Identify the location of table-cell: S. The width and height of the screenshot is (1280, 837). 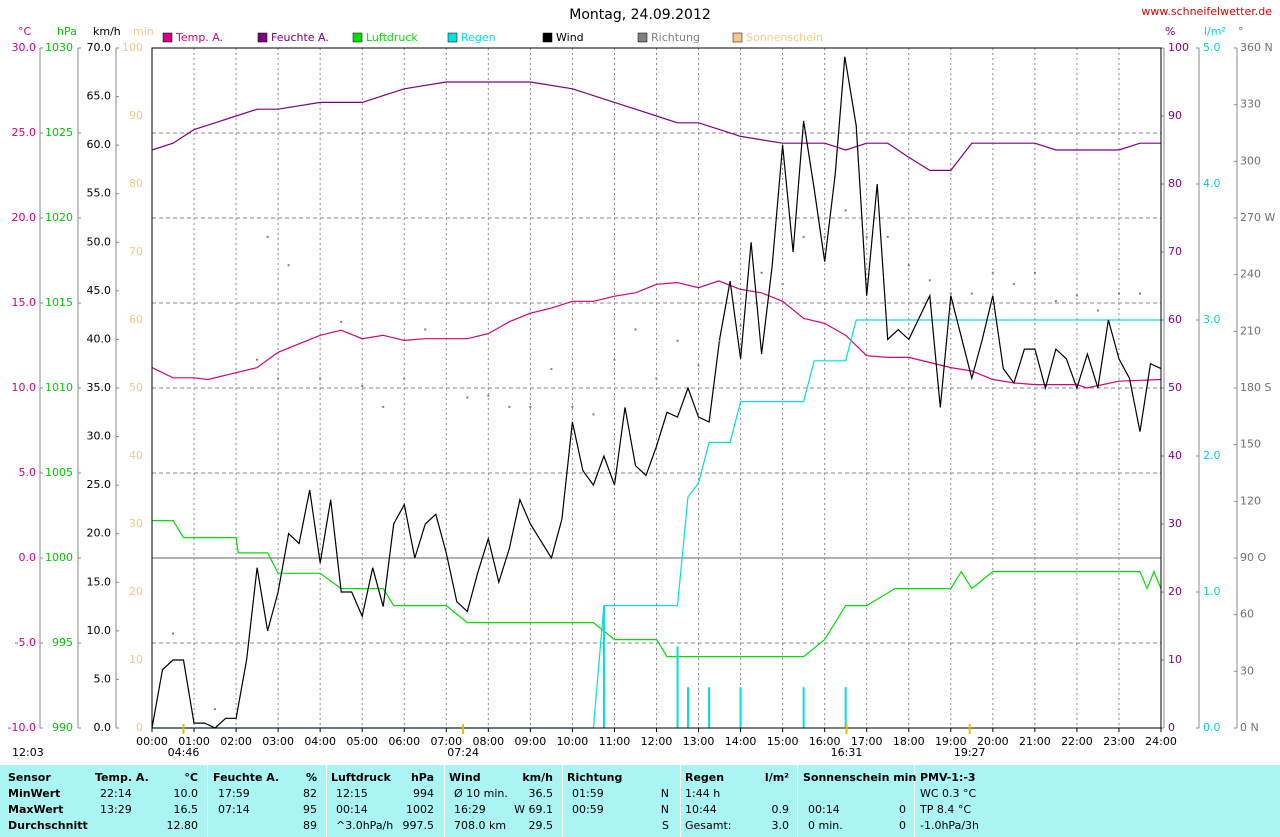
(665, 825).